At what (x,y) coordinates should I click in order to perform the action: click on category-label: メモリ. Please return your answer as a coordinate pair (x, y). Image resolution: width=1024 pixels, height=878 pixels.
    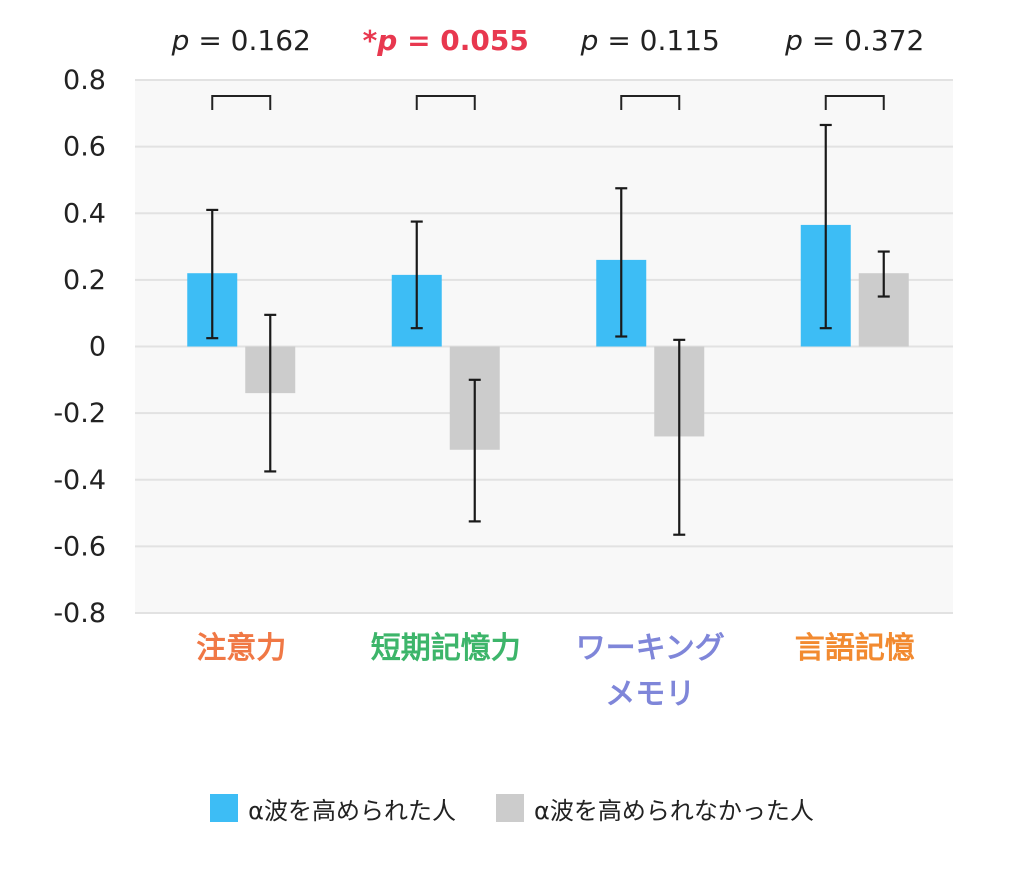
    Looking at the image, I should click on (650, 694).